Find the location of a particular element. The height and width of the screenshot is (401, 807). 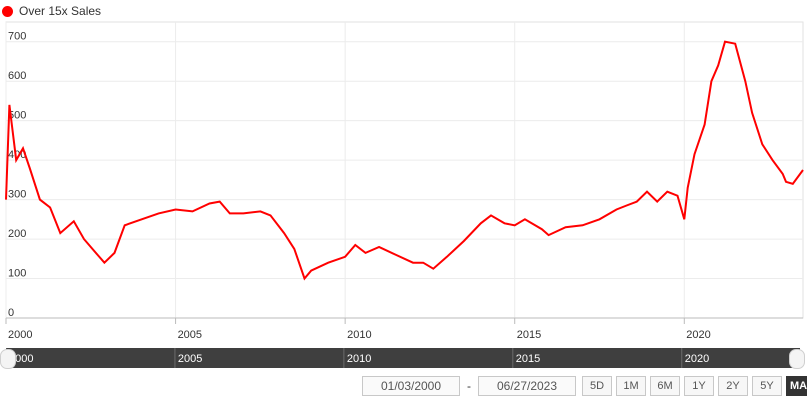

range-button-max: MAX is located at coordinates (796, 386).